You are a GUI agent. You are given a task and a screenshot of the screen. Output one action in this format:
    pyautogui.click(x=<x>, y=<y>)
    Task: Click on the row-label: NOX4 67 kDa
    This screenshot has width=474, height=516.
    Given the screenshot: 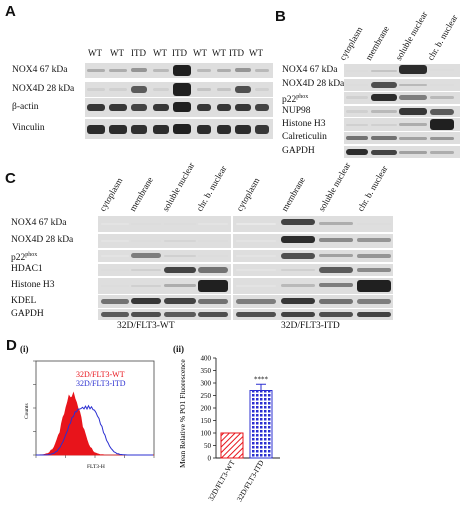 What is the action you would take?
    pyautogui.click(x=309, y=70)
    